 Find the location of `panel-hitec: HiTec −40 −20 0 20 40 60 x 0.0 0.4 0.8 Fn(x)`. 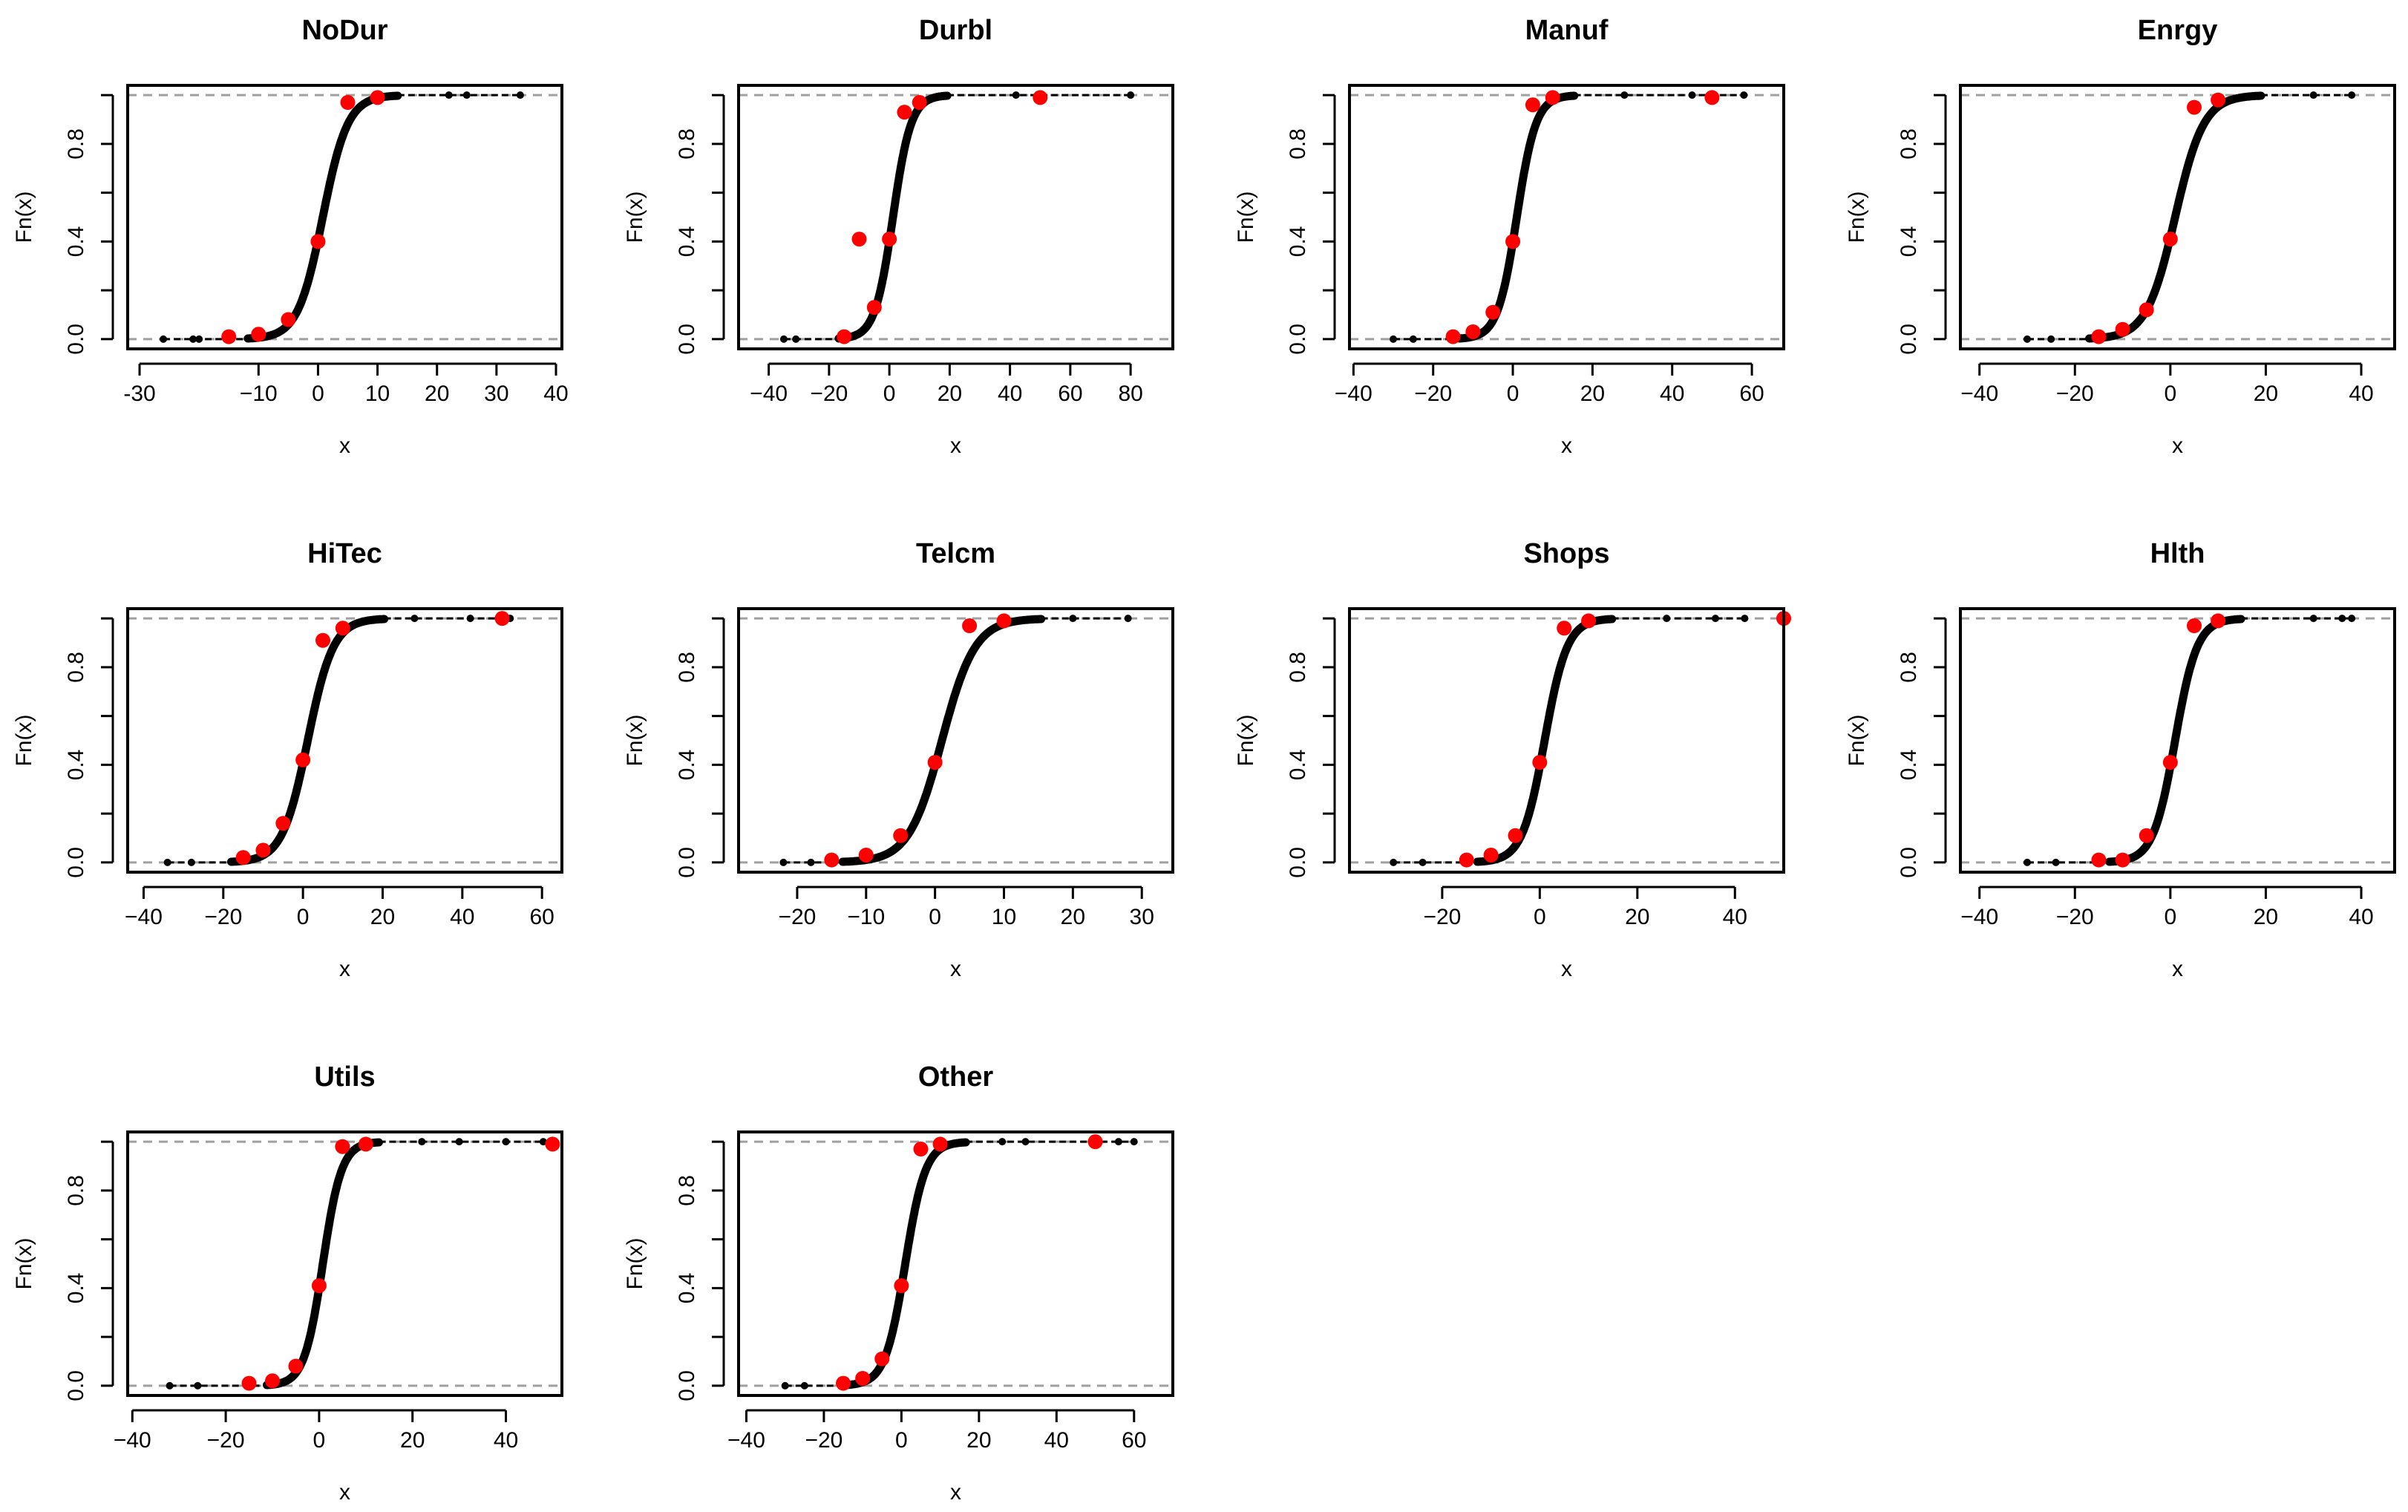

panel-hitec: HiTec −40 −20 0 20 40 60 x 0.0 0.4 0.8 Fn(x) is located at coordinates (288, 760).